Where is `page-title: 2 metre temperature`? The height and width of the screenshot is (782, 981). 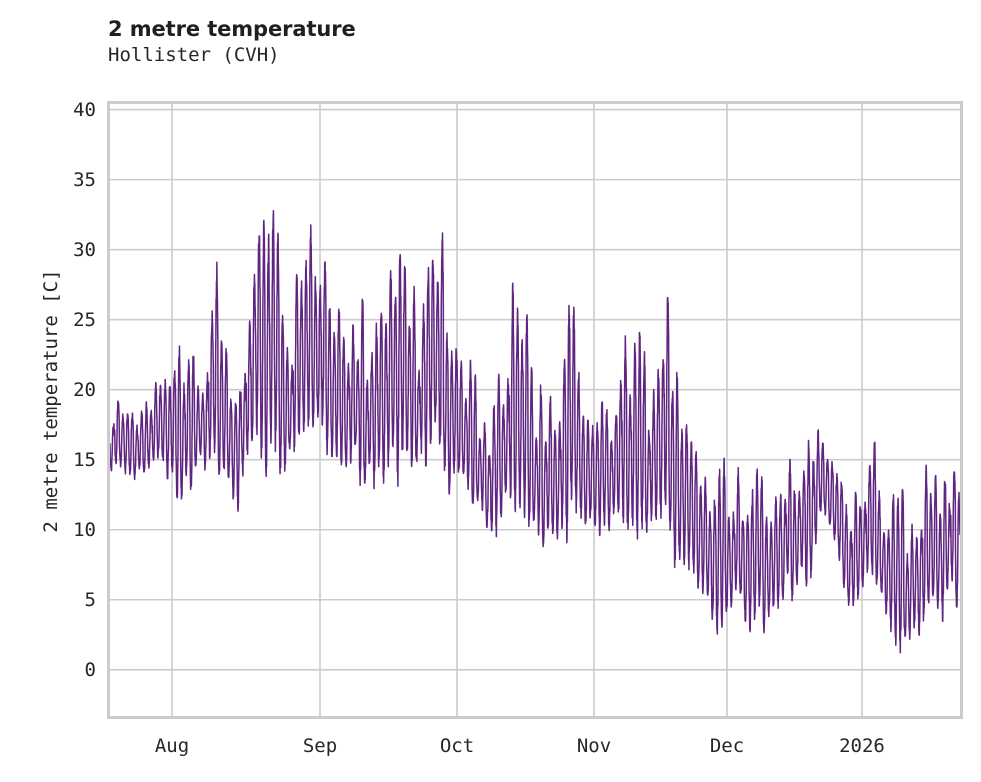
page-title: 2 metre temperature is located at coordinates (232, 29).